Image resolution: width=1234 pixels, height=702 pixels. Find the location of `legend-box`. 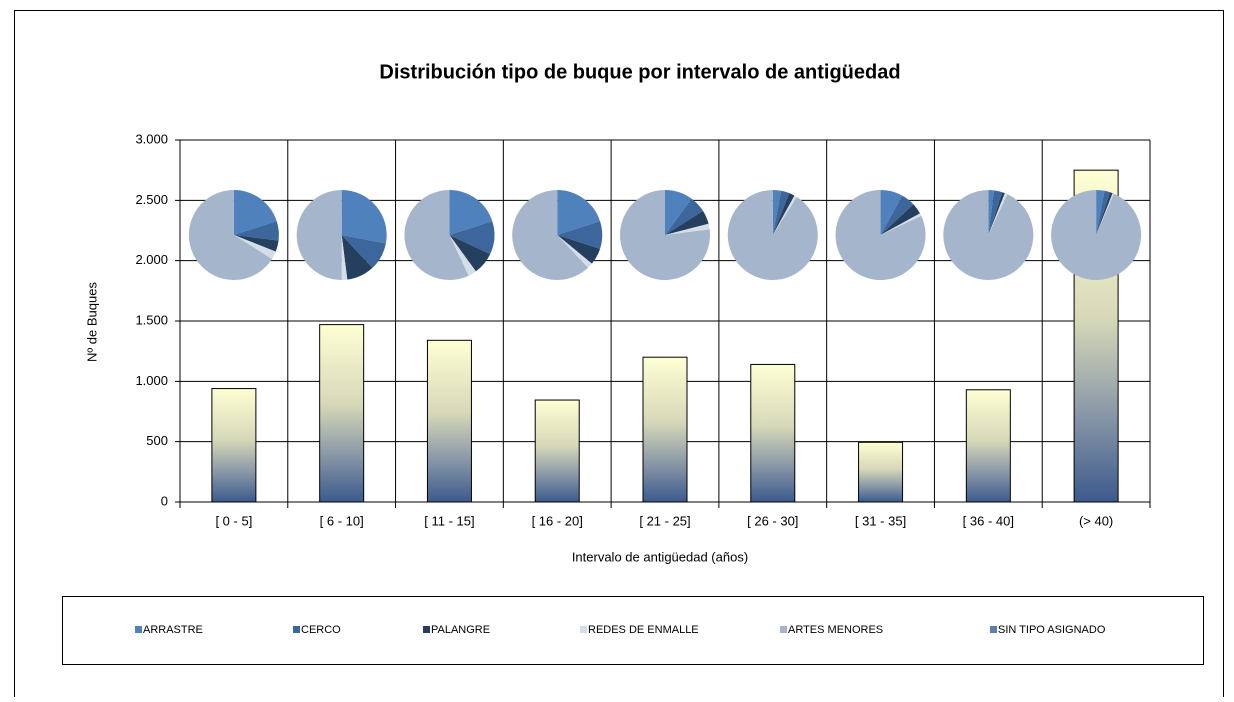

legend-box is located at coordinates (633, 630).